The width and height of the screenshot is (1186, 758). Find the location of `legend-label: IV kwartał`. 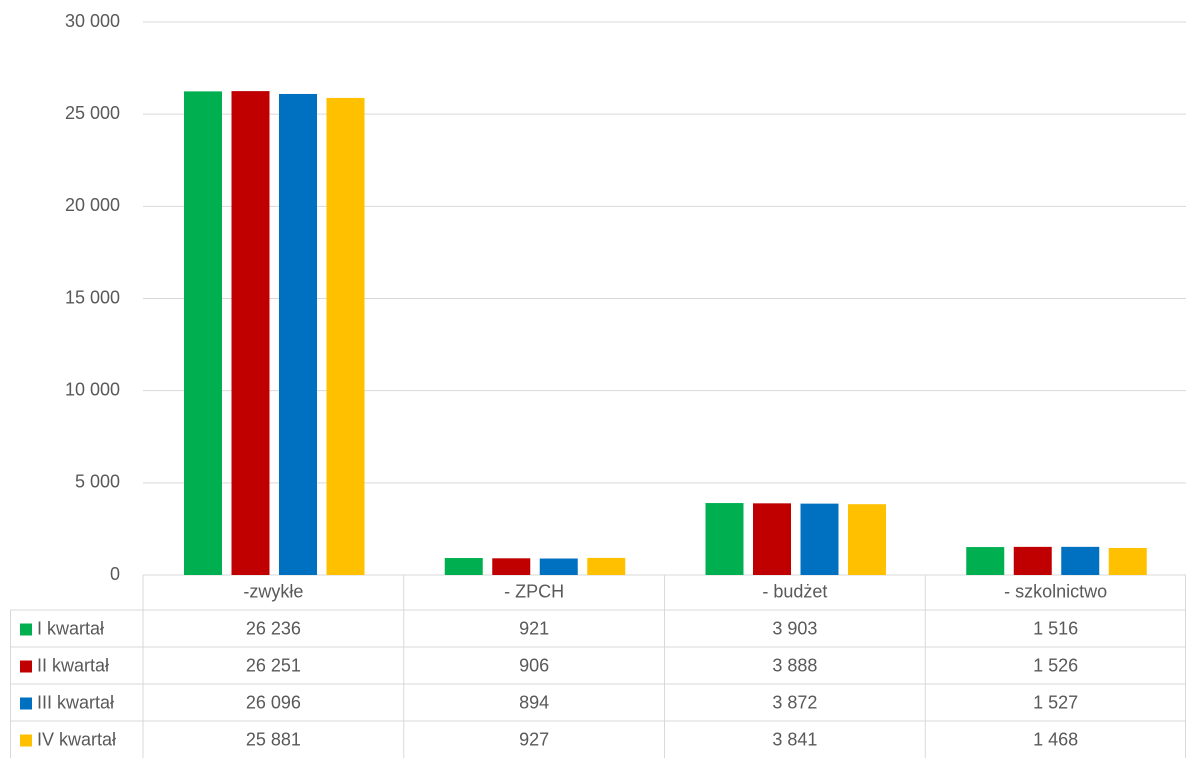

legend-label: IV kwartał is located at coordinates (76, 739).